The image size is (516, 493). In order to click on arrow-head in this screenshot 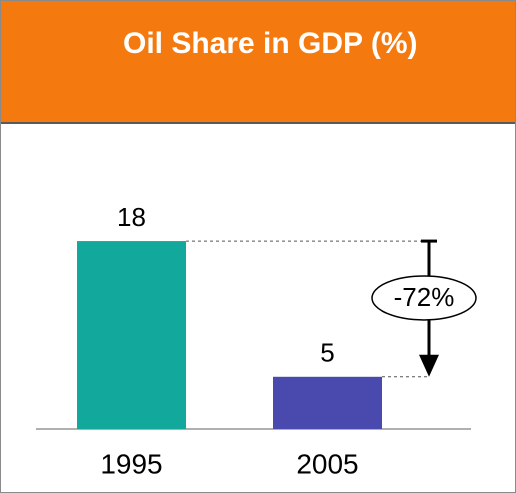, I will do `click(429, 365)`.